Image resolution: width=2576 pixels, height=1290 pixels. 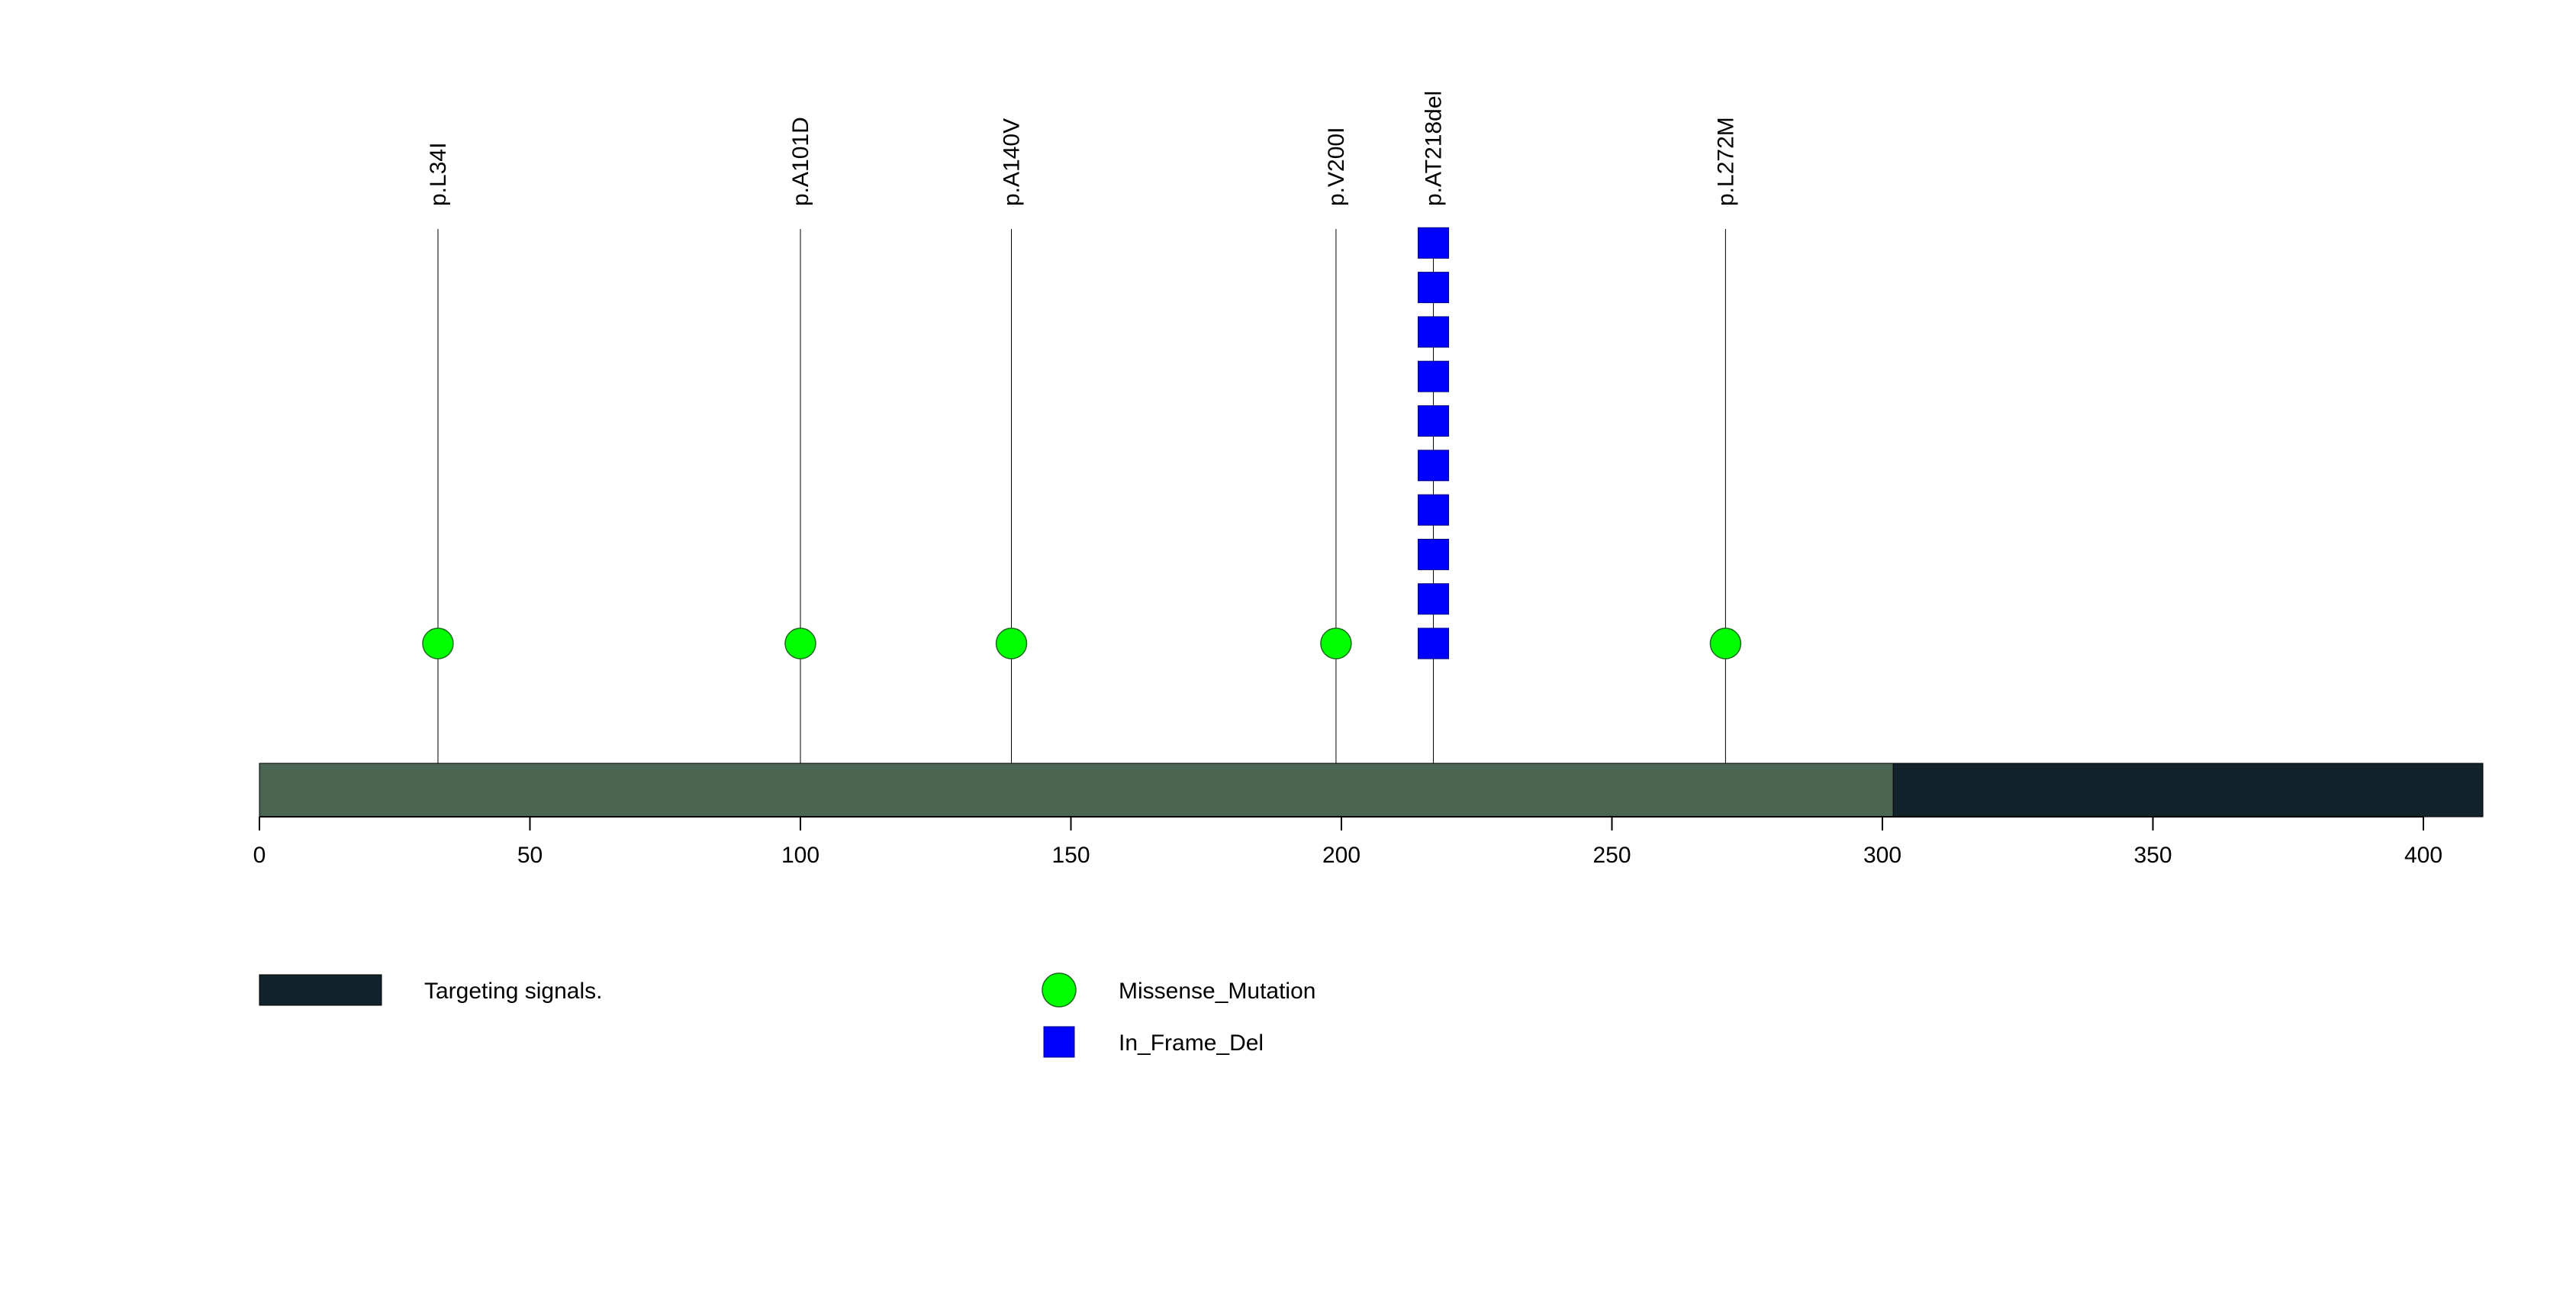 What do you see at coordinates (1341, 856) in the screenshot?
I see `x-tick-label: 200` at bounding box center [1341, 856].